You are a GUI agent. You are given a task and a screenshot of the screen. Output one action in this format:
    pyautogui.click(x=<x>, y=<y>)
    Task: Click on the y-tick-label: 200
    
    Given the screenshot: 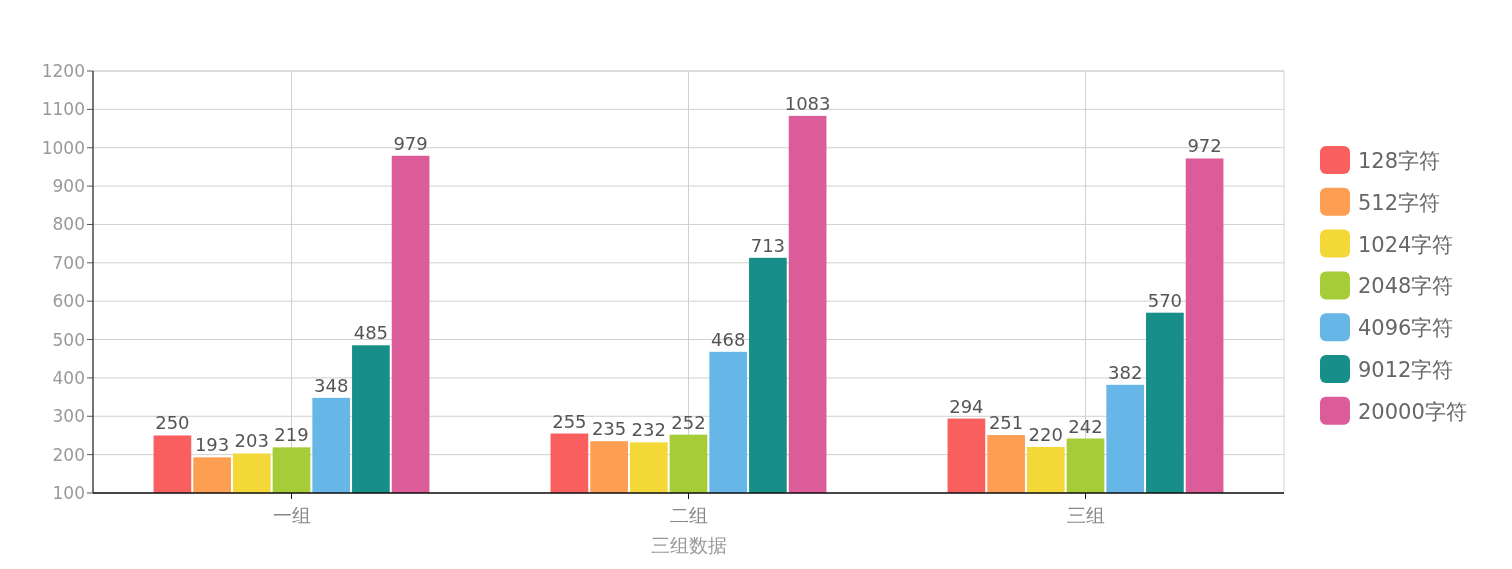 What is the action you would take?
    pyautogui.click(x=68, y=454)
    